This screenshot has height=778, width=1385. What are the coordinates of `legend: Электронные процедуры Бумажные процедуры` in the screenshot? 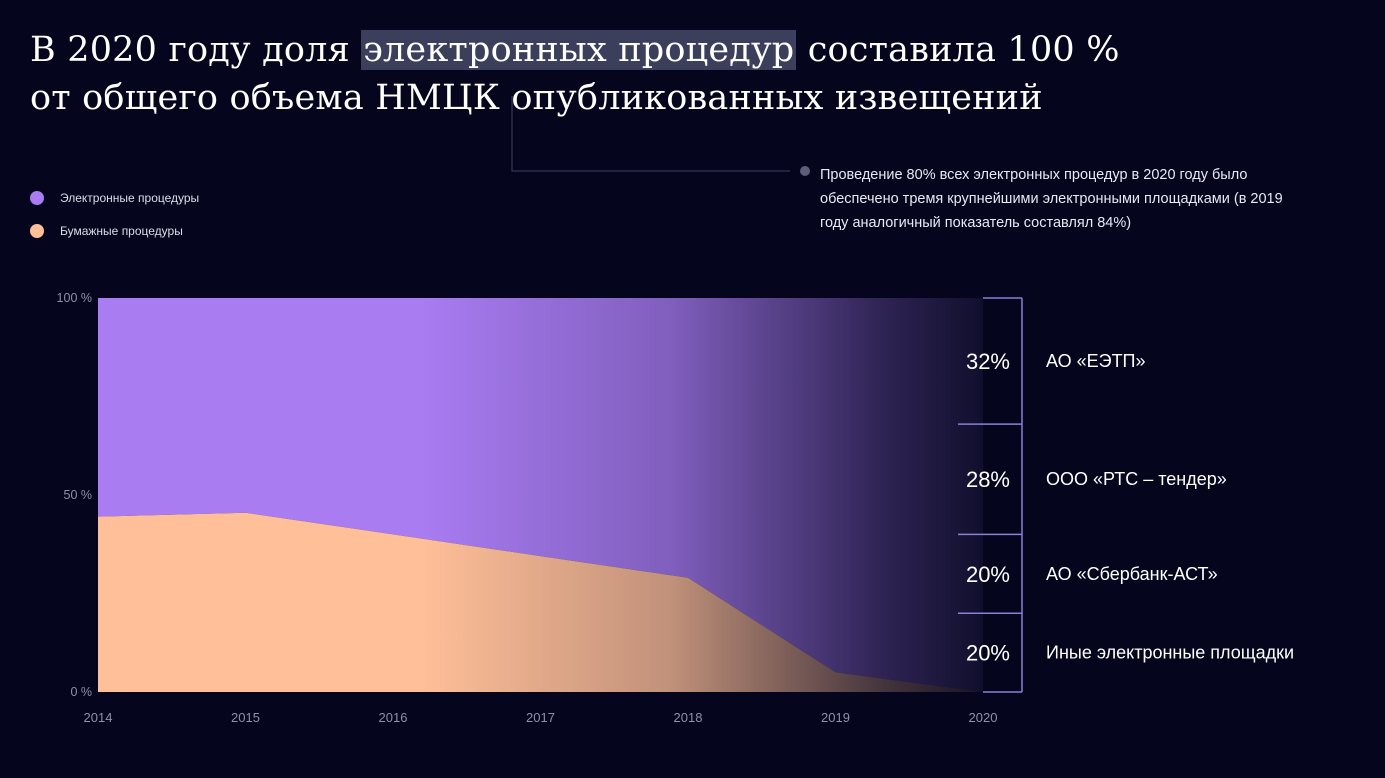 It's located at (114, 219).